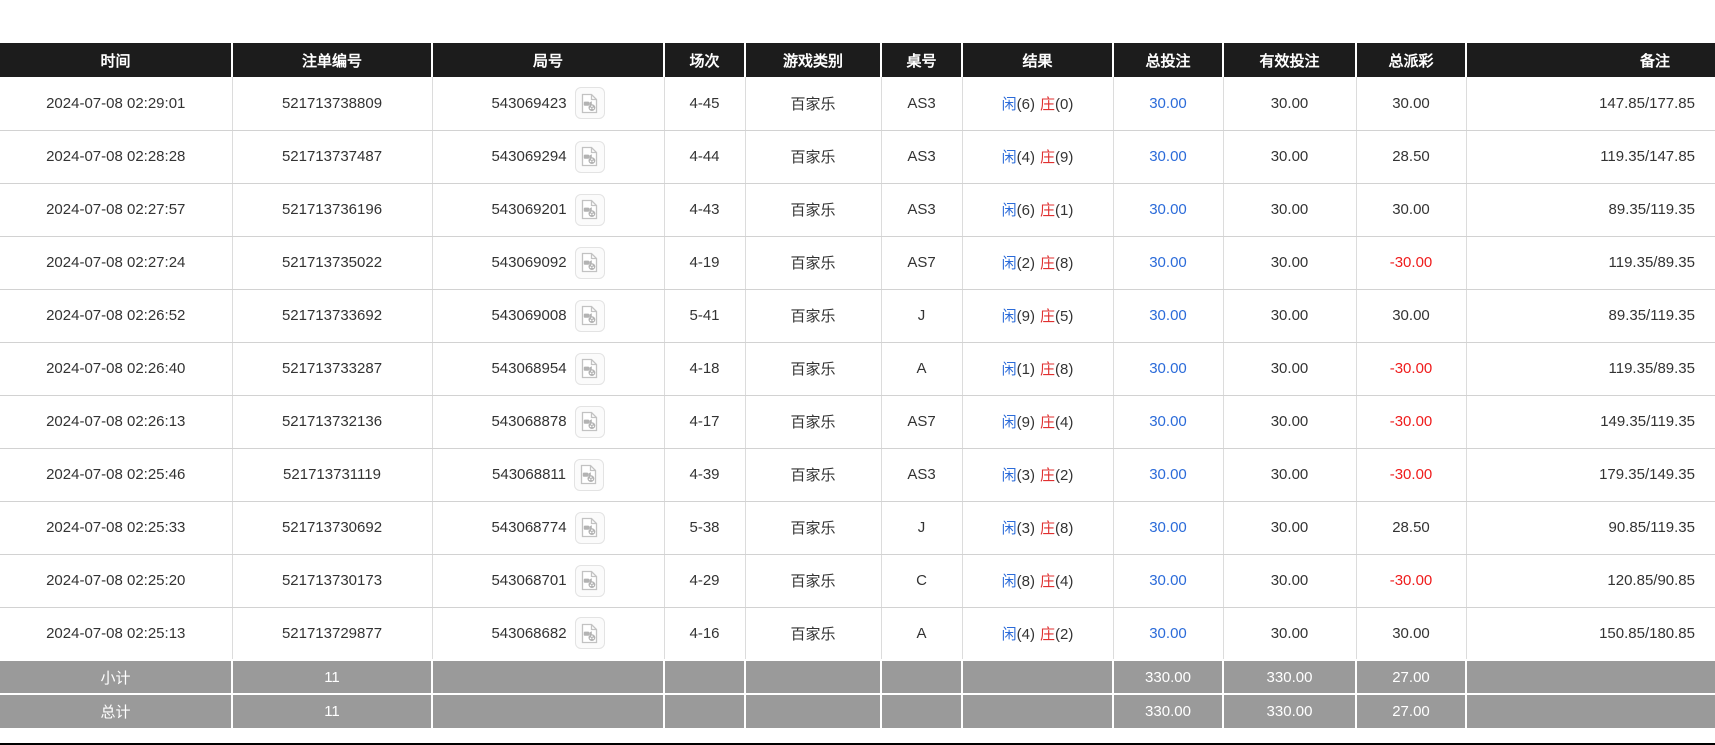 The width and height of the screenshot is (1715, 745). Describe the element at coordinates (1025, 157) in the screenshot. I see `player-score: (4)` at that location.